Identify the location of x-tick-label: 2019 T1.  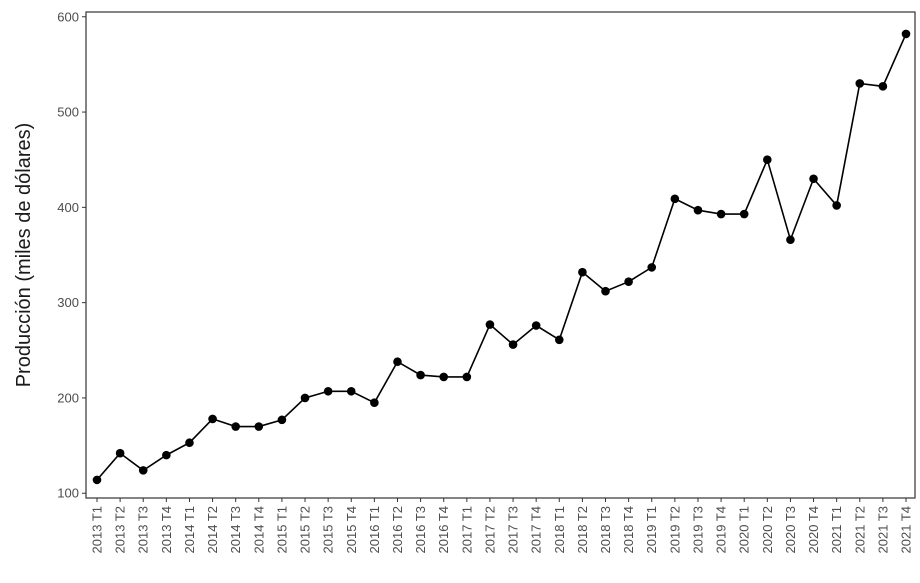
(651, 529).